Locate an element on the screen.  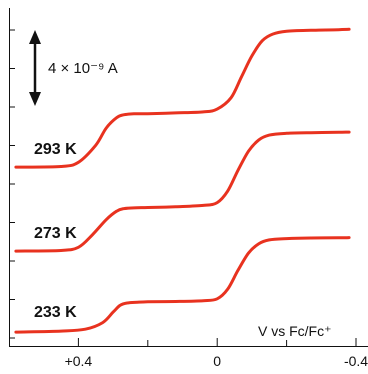
x-tick-label: -0.4 is located at coordinates (356, 361).